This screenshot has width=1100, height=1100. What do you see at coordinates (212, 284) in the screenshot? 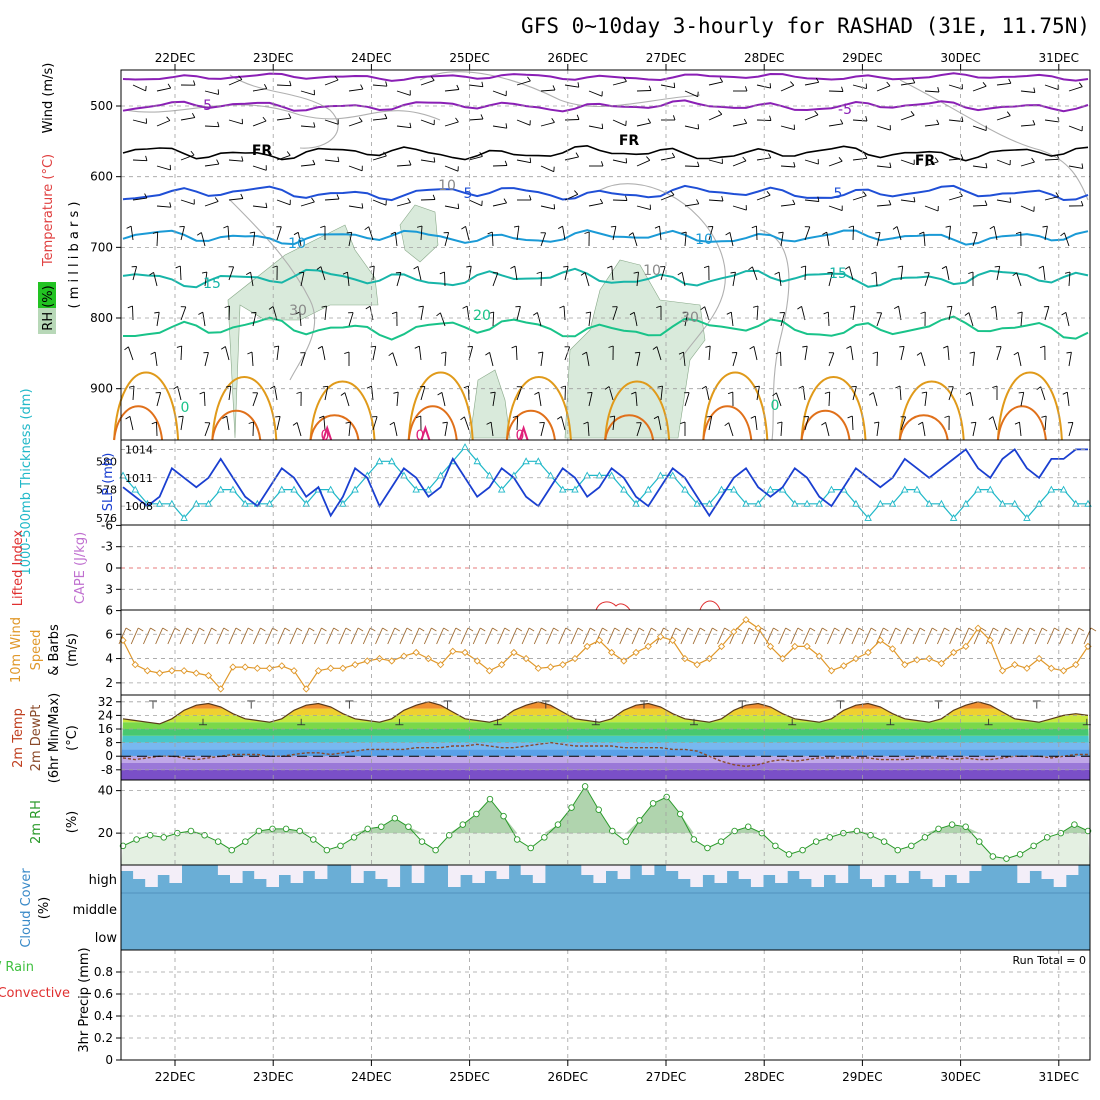
I see `contour-label: 15` at bounding box center [212, 284].